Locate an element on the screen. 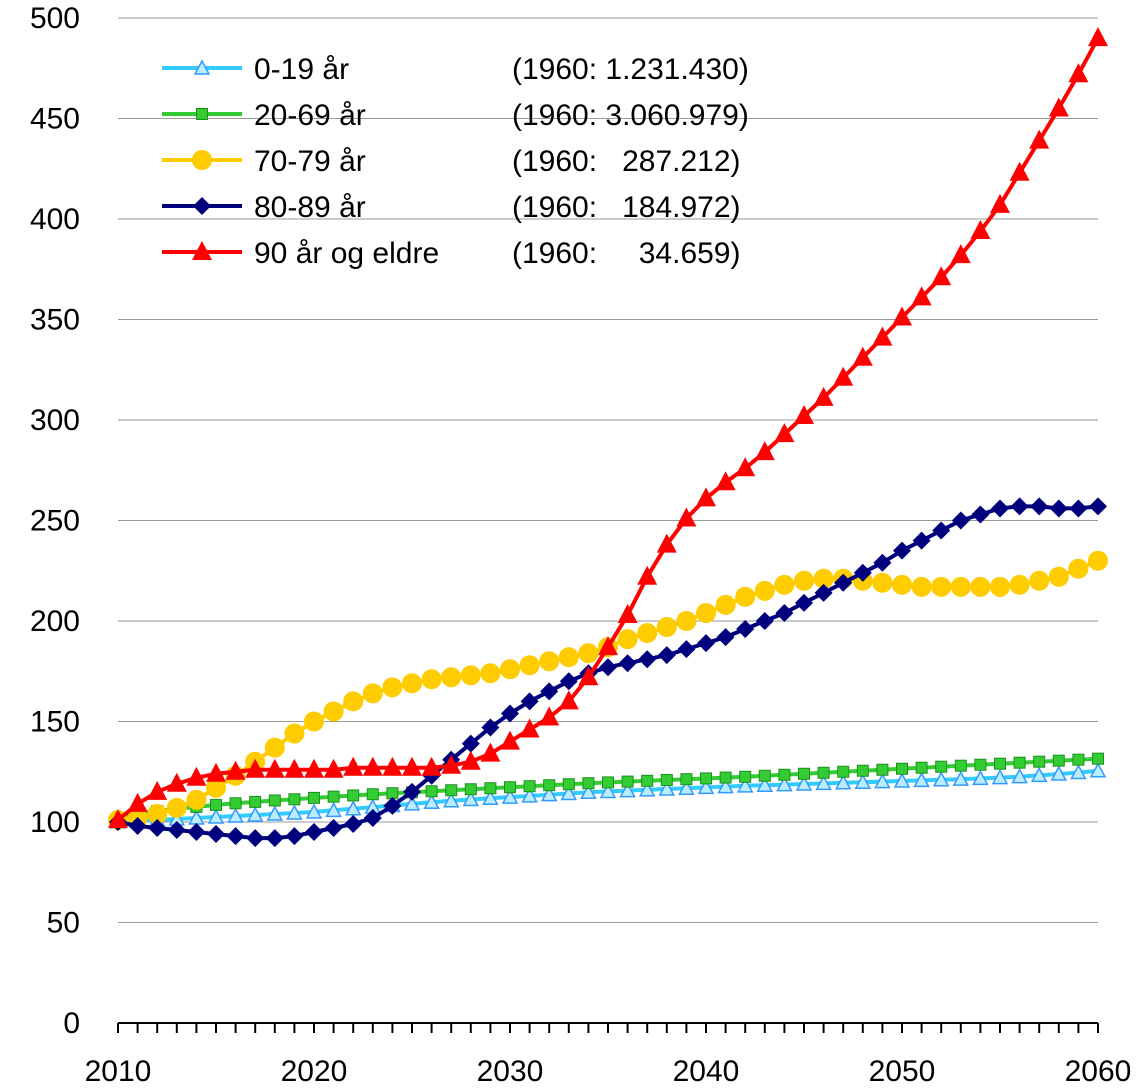  legend-note: (1960: 1.231.430) is located at coordinates (630, 69).